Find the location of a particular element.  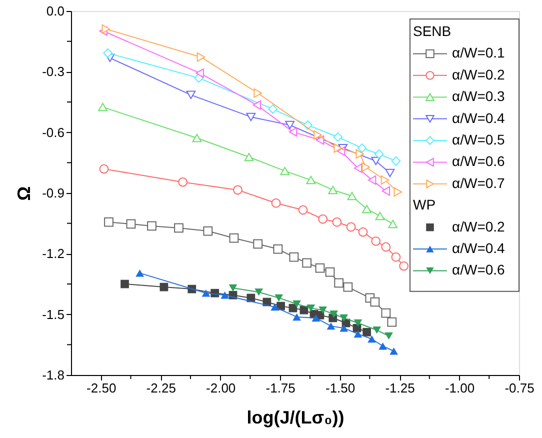

legend-label: α/W=0.5 is located at coordinates (479, 140).